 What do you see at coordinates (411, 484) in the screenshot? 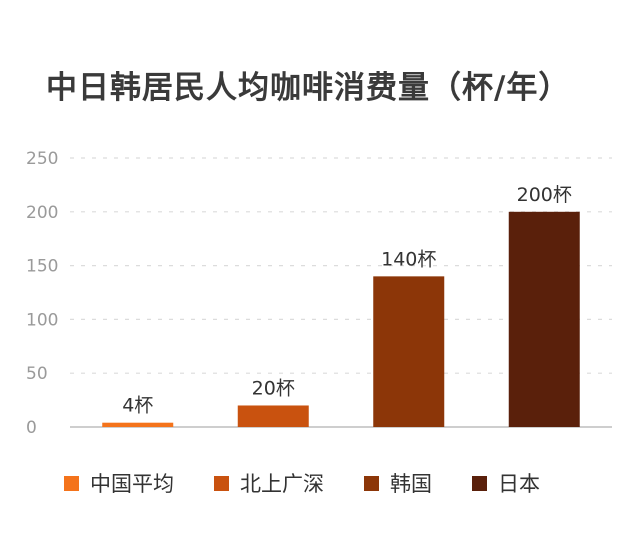
I see `legend-label: 韩国` at bounding box center [411, 484].